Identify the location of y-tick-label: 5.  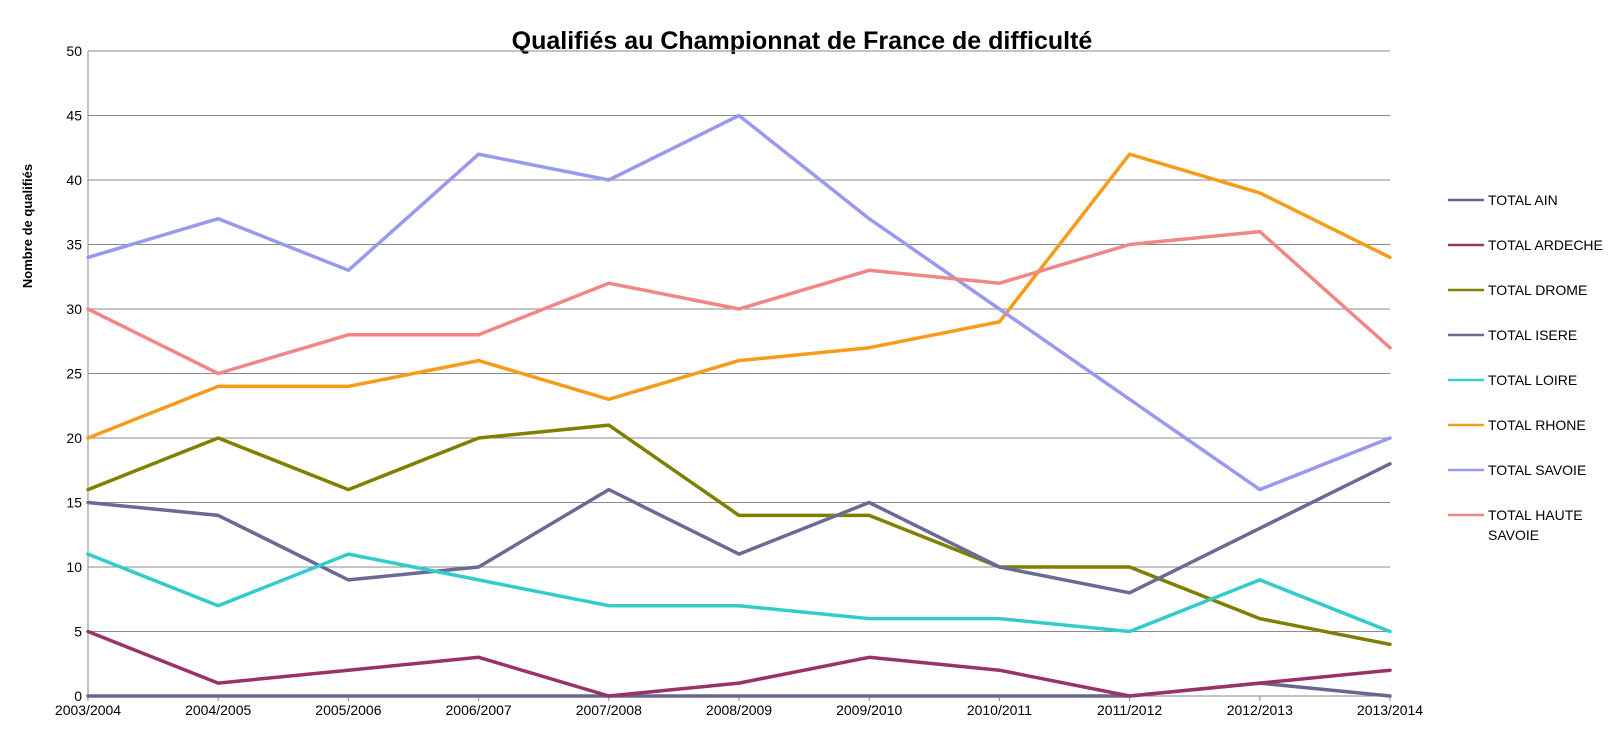
(78, 632).